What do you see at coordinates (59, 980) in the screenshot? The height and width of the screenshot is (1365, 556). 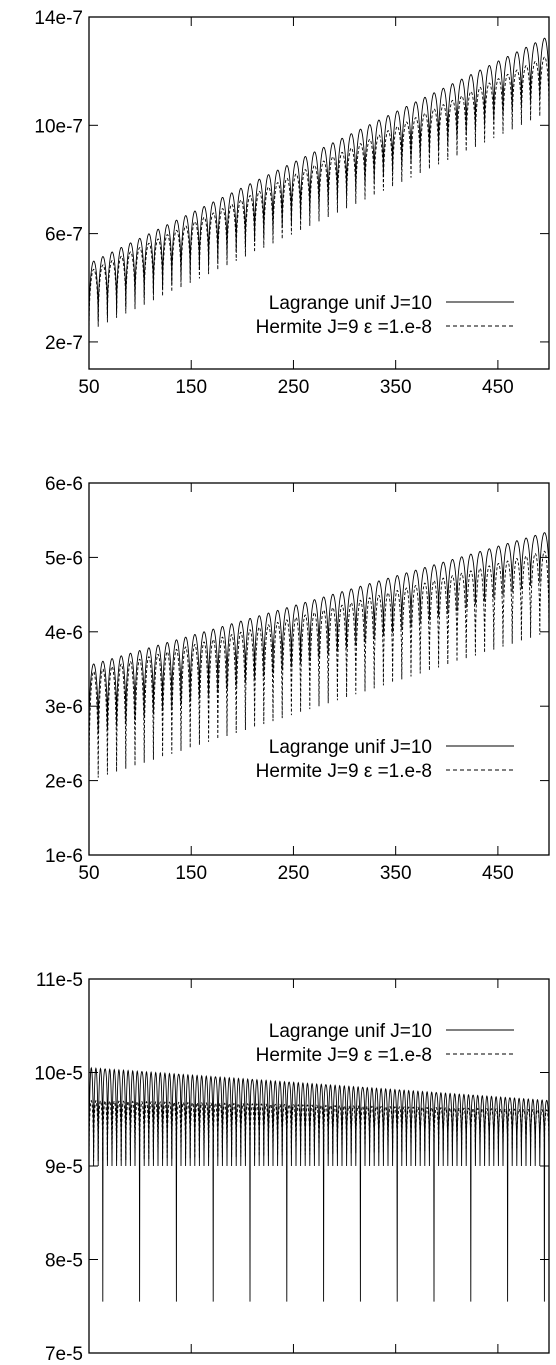 I see `y-tick-label: 11e-5` at bounding box center [59, 980].